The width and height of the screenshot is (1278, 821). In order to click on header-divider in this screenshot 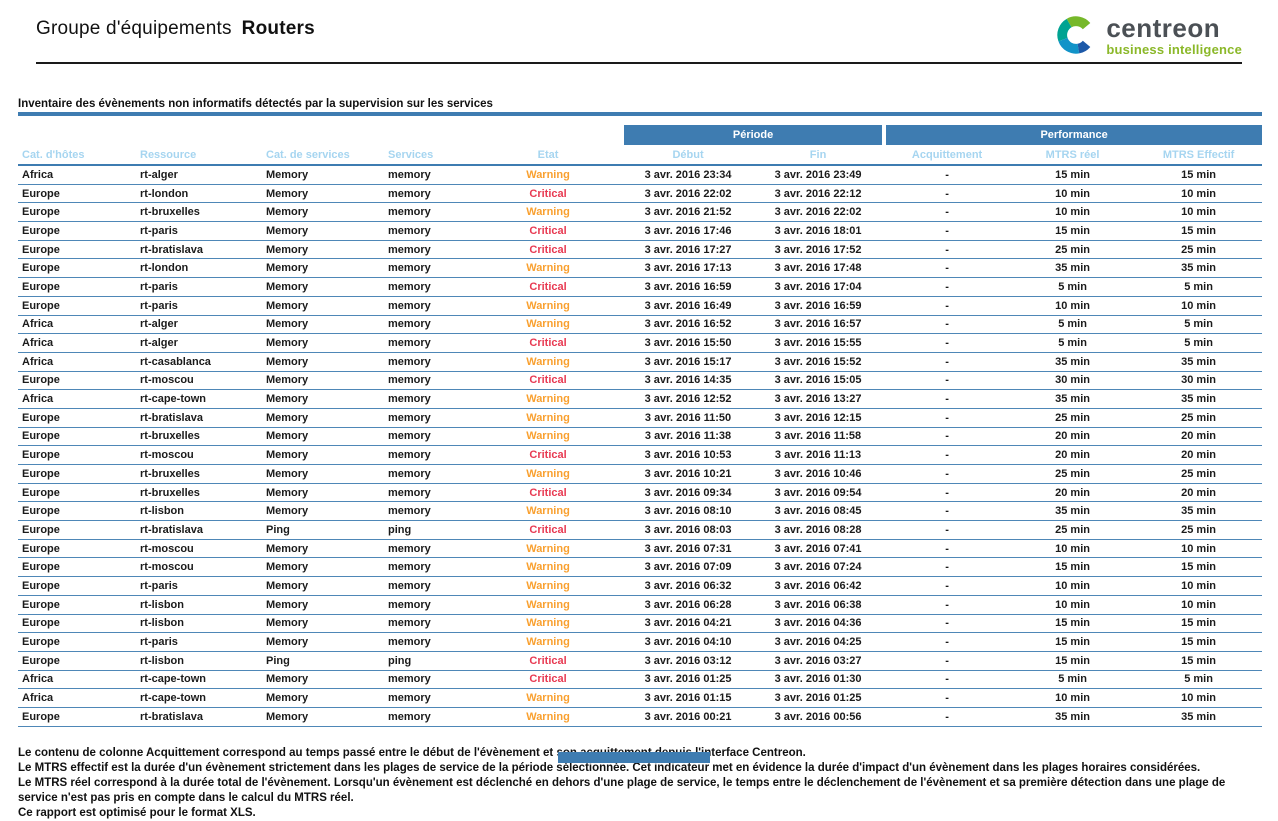, I will do `click(639, 63)`.